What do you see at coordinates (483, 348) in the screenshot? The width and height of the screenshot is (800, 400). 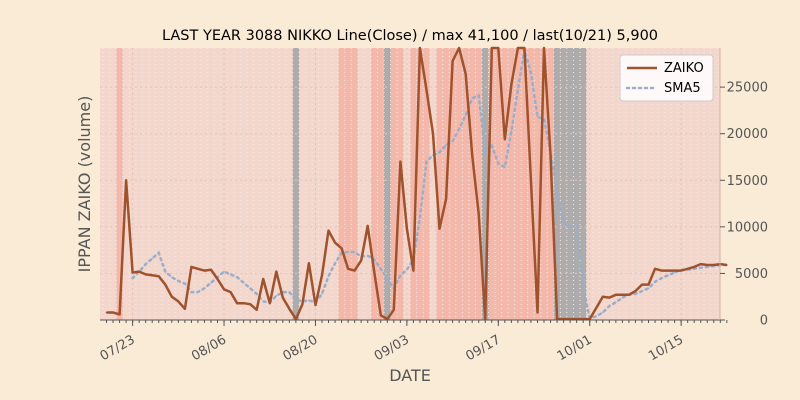 I see `x-tick-label: 09/17` at bounding box center [483, 348].